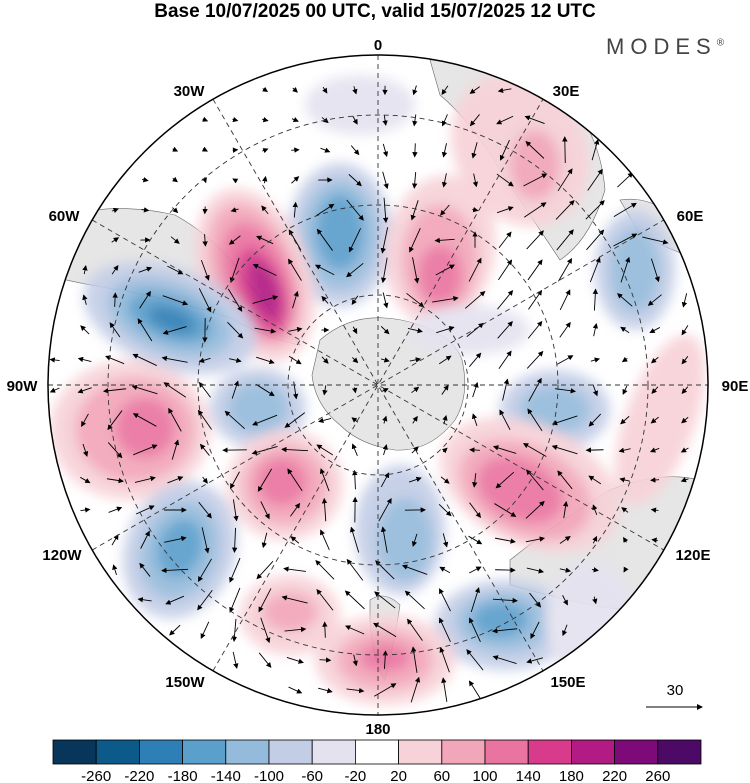 This screenshot has width=750, height=783. What do you see at coordinates (185, 682) in the screenshot?
I see `lon-label-150w: 150W` at bounding box center [185, 682].